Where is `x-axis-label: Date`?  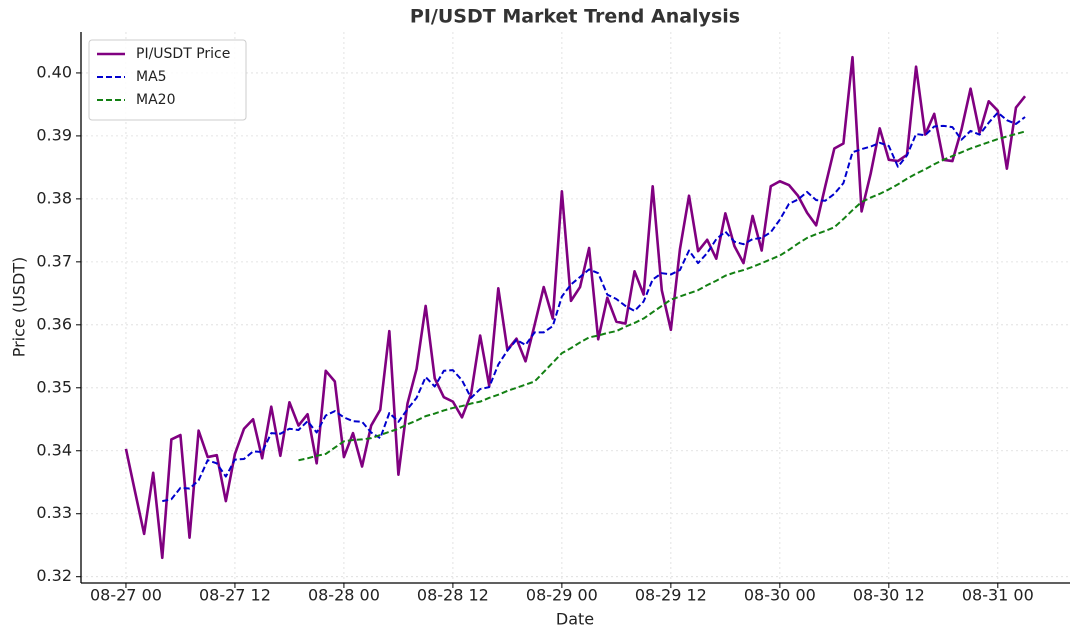
x-axis-label: Date is located at coordinates (575, 619).